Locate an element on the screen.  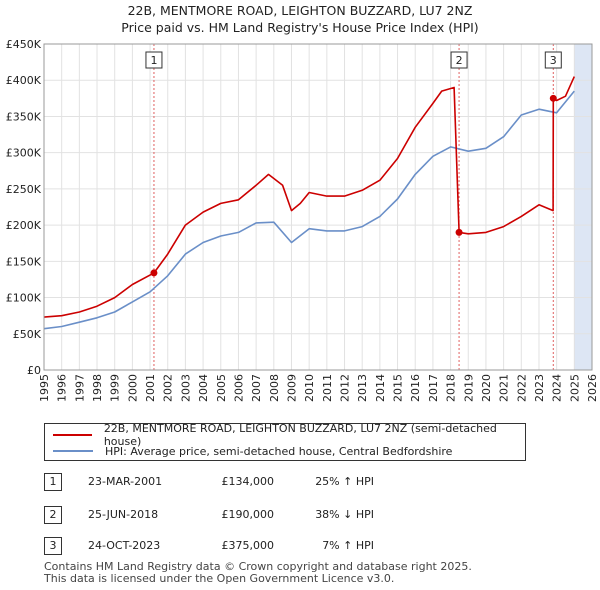
x-tick-label: 2013 is located at coordinates (362, 388).